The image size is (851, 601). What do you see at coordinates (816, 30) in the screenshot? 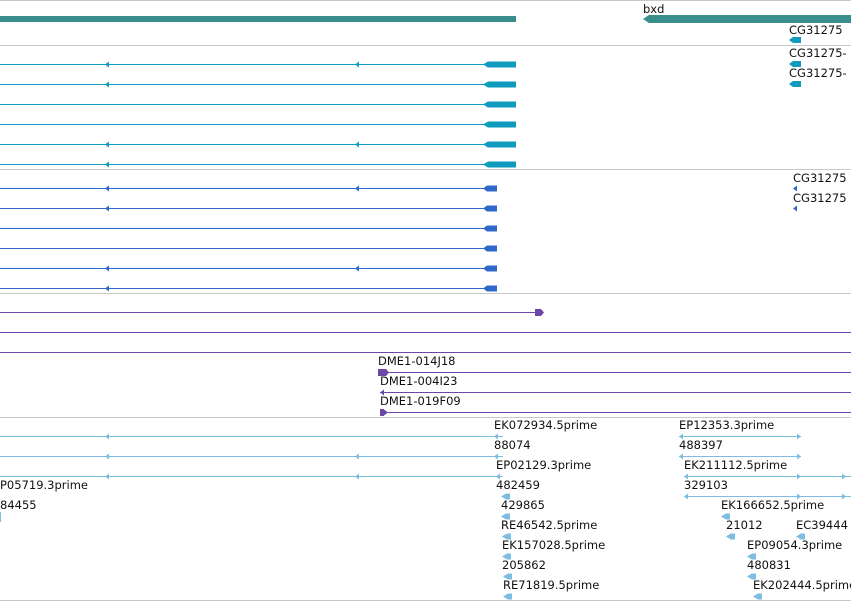
I see `gene-label-cg31275: CG31275` at bounding box center [816, 30].